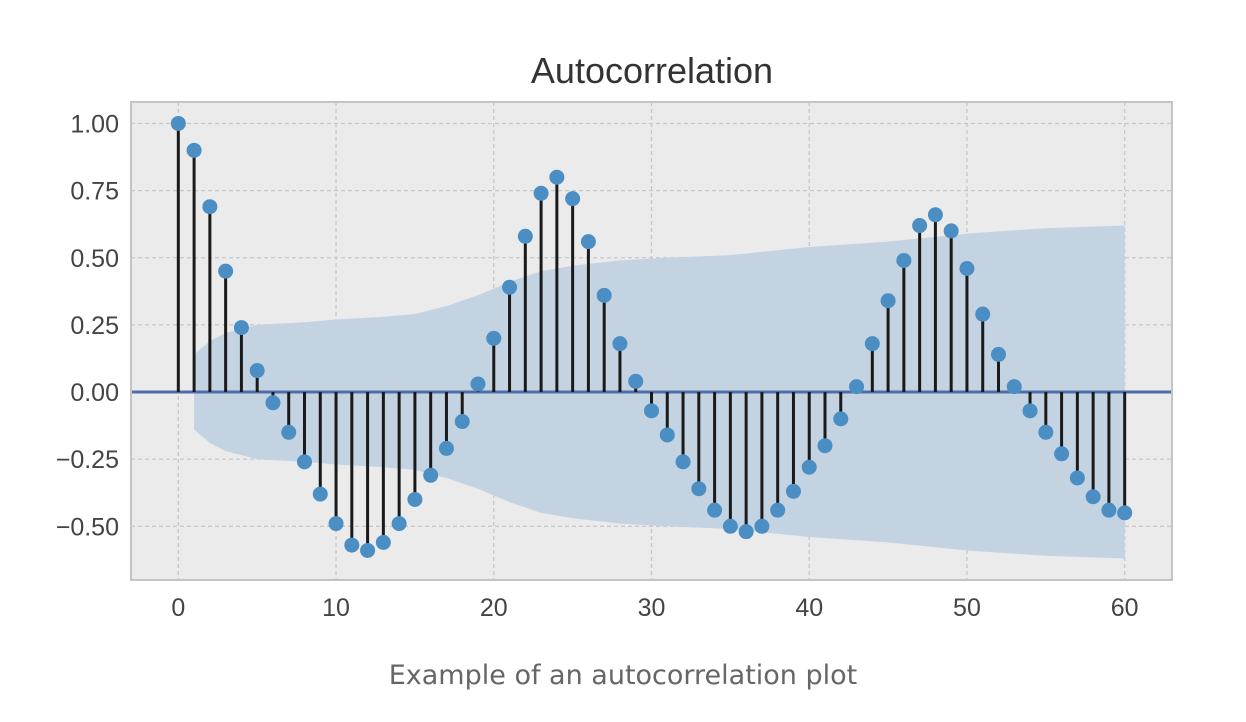  I want to click on x-tick-label: 30, so click(652, 608).